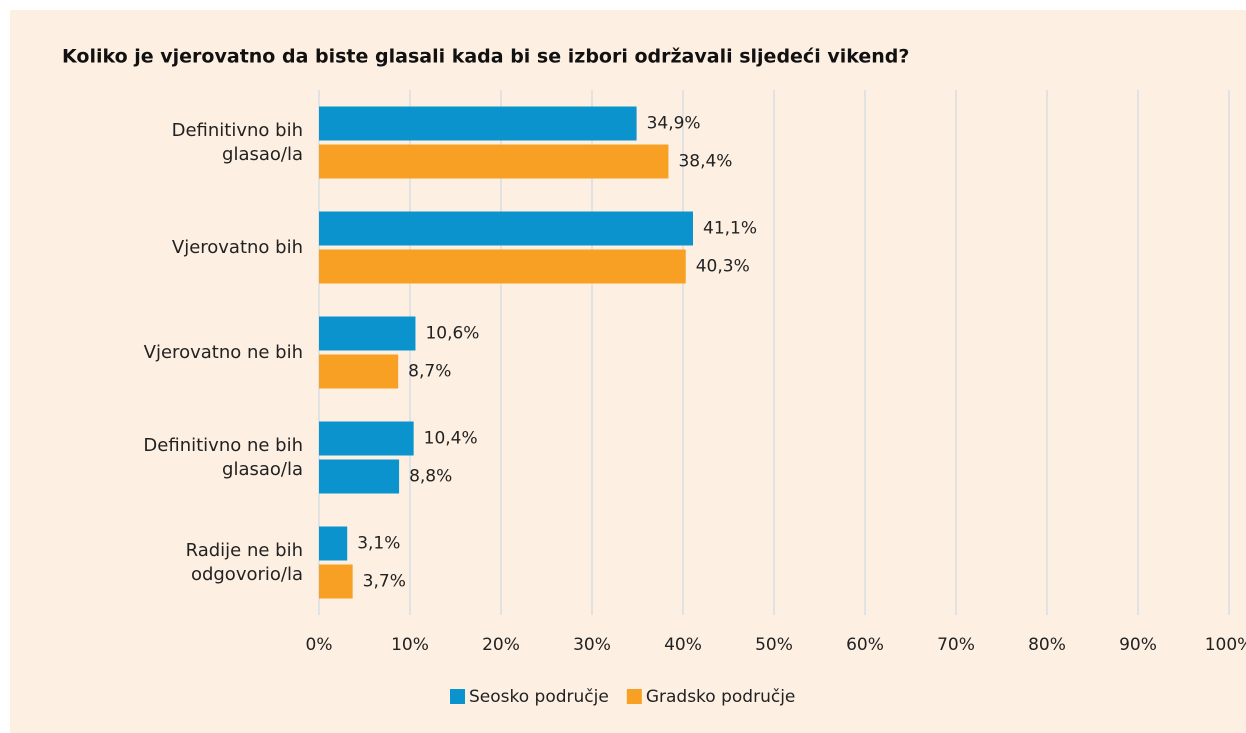 Image resolution: width=1246 pixels, height=733 pixels. What do you see at coordinates (1138, 645) in the screenshot?
I see `x-tick-label: 90%` at bounding box center [1138, 645].